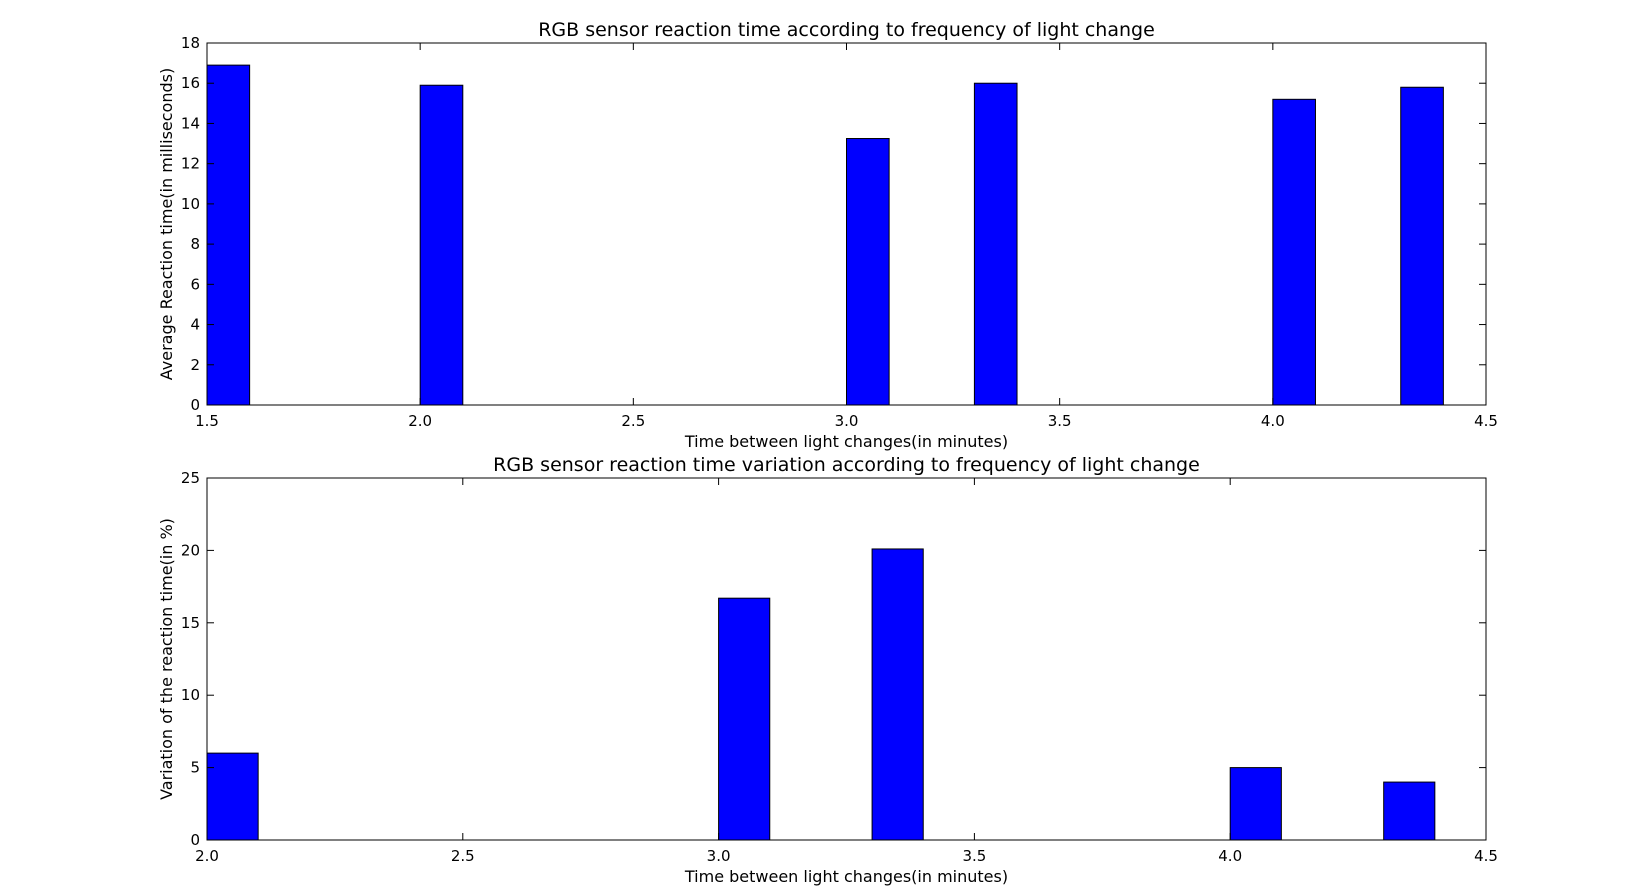 This screenshot has height=887, width=1638. What do you see at coordinates (195, 325) in the screenshot?
I see `y-tick-label: 4` at bounding box center [195, 325].